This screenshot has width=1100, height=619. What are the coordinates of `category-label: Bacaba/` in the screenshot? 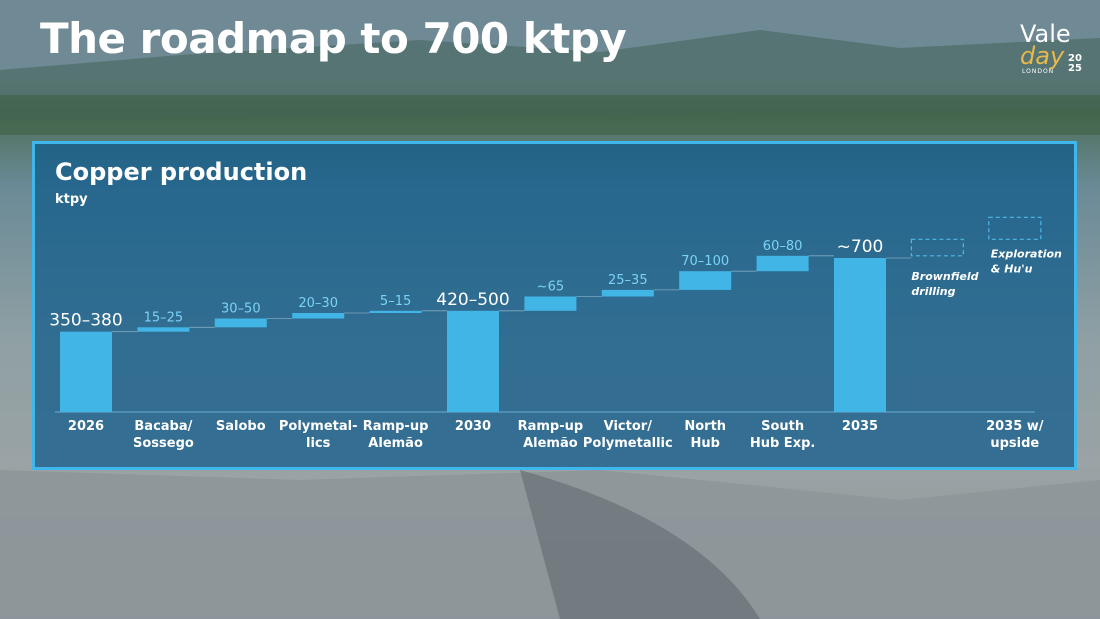 It's located at (163, 426).